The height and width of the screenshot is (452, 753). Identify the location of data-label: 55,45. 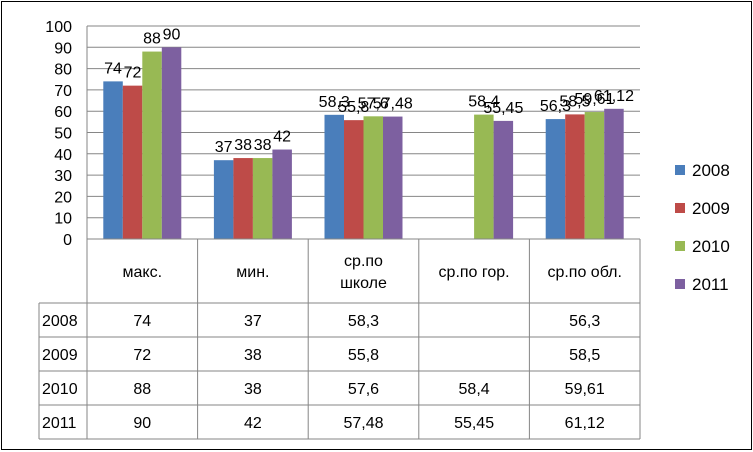
(503, 108).